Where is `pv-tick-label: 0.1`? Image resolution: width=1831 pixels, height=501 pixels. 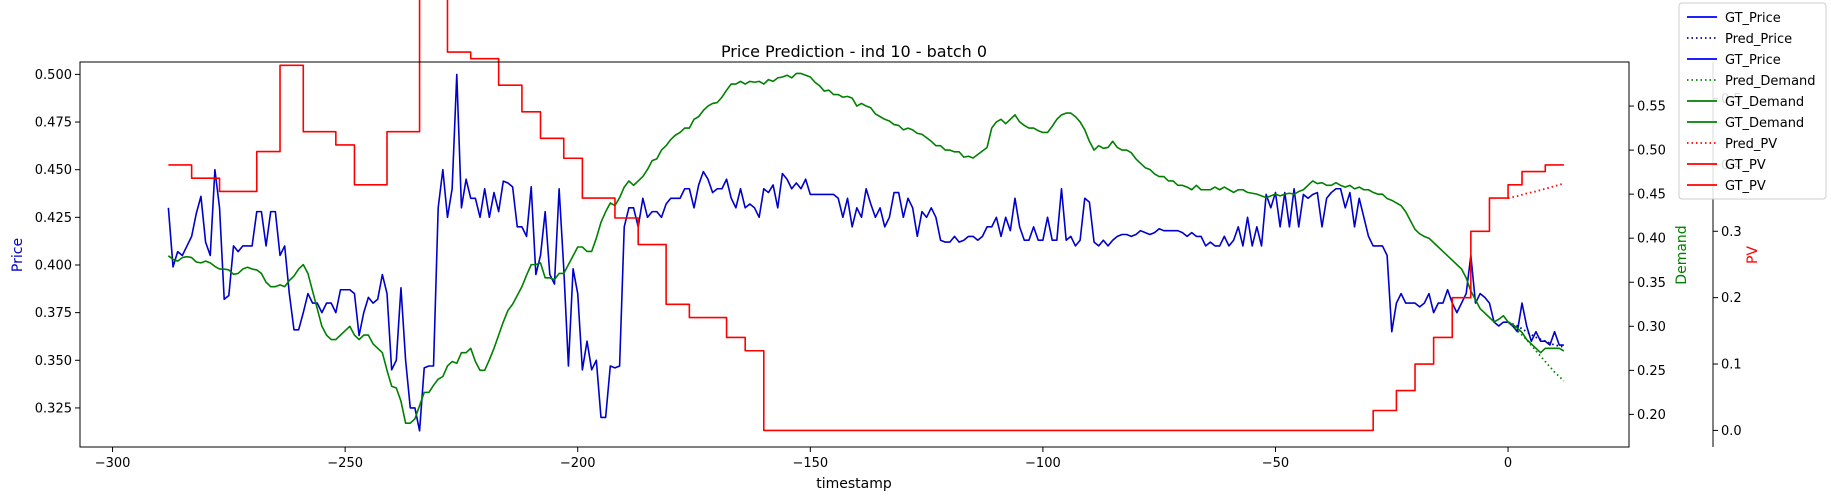
pv-tick-label: 0.1 is located at coordinates (1731, 365).